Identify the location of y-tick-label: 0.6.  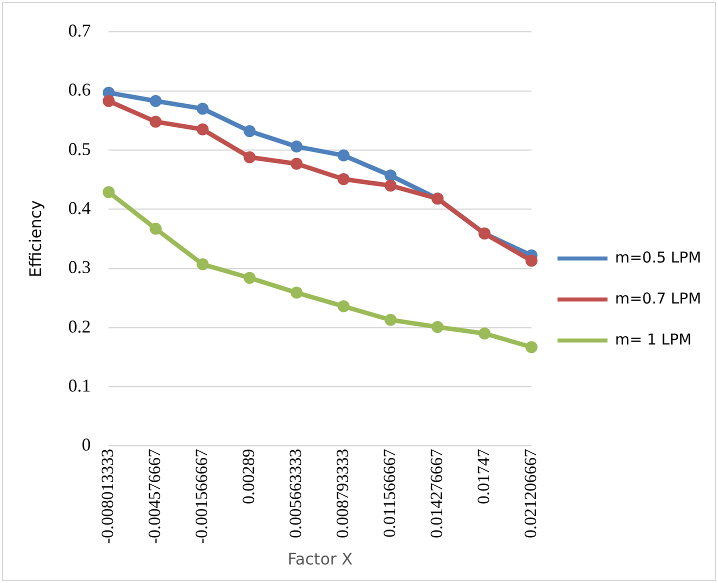
(79, 90).